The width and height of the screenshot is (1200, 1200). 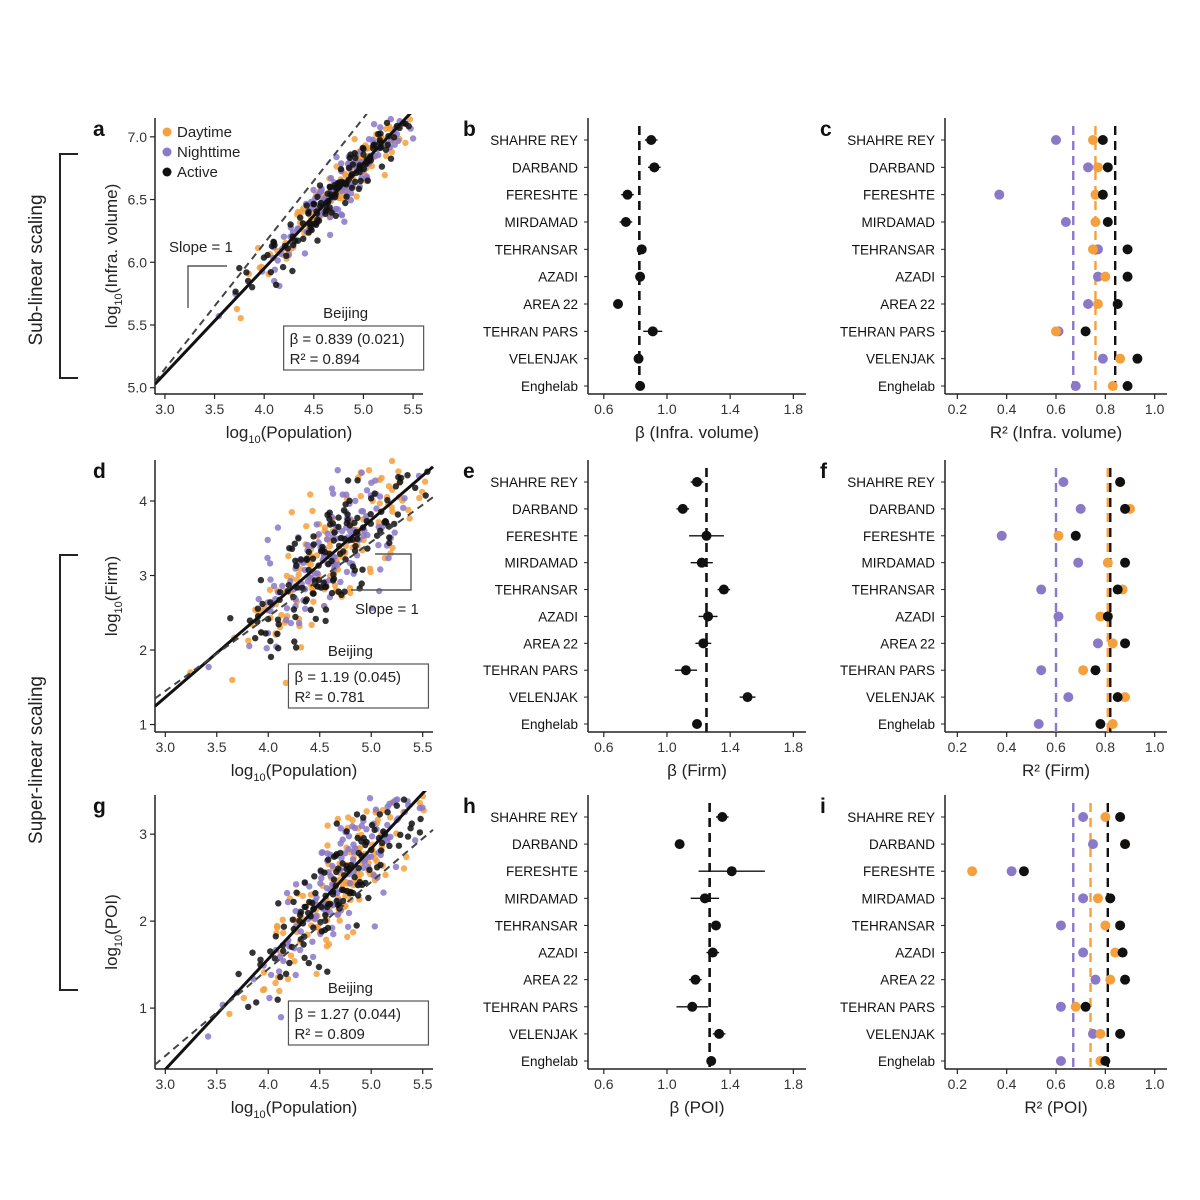 I want to click on stats-r2: R² = 0.894, so click(x=325, y=359).